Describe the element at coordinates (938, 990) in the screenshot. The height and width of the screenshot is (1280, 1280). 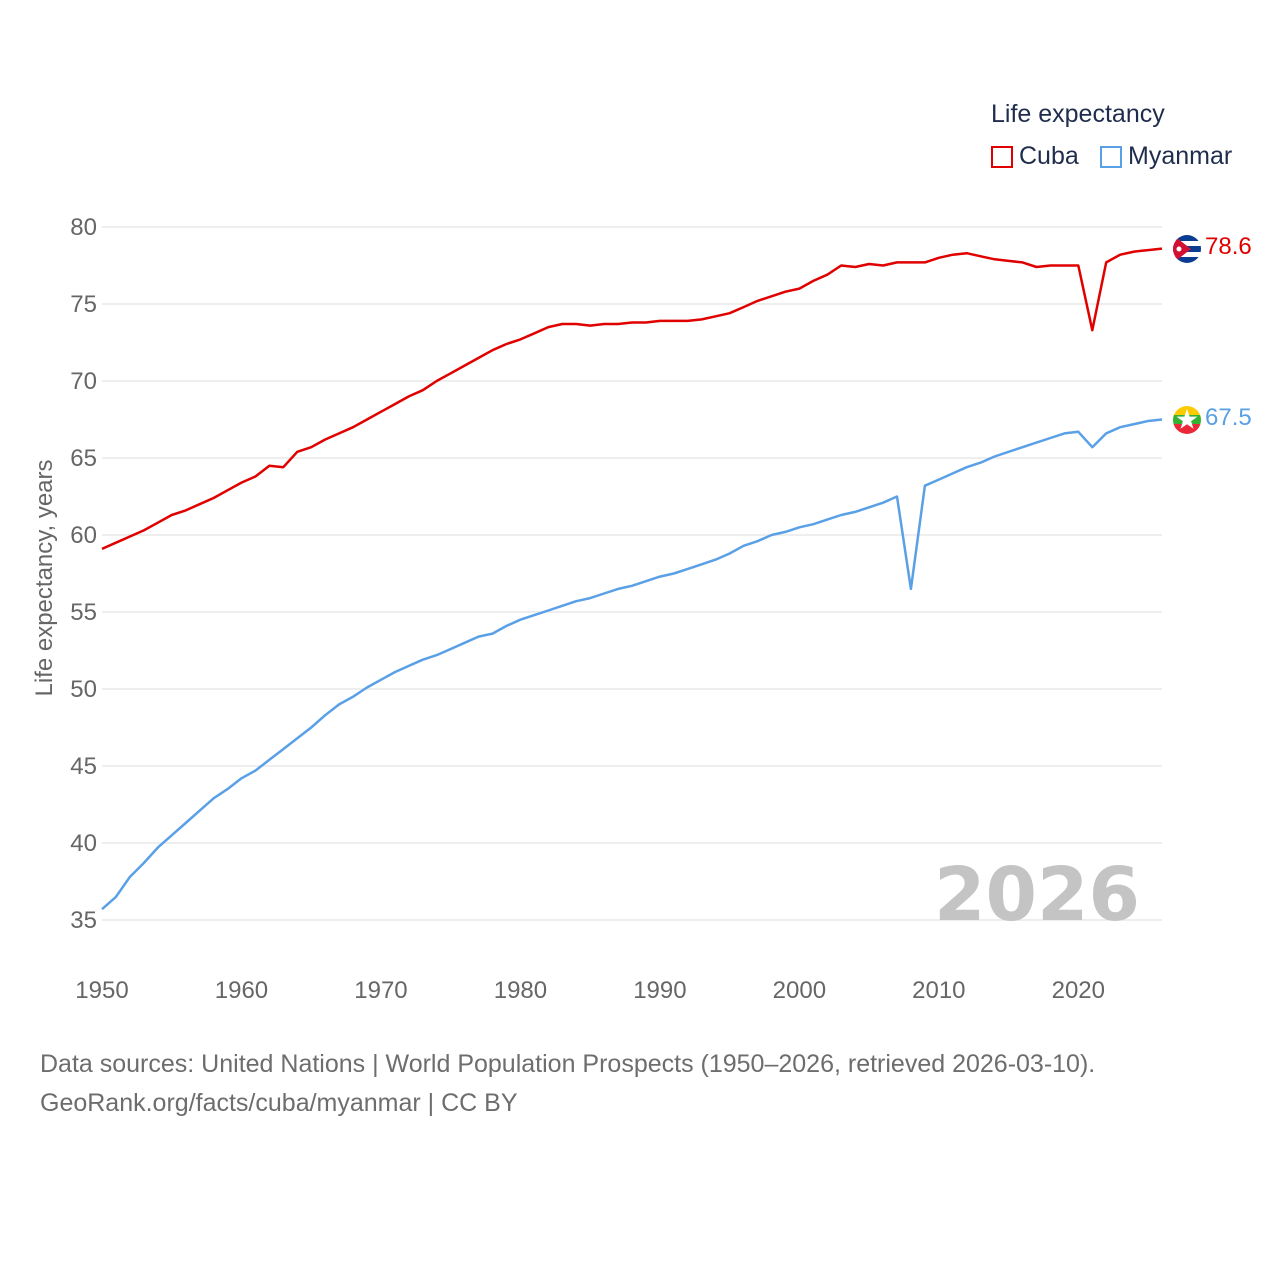
I see `x-tick-label: 2010` at that location.